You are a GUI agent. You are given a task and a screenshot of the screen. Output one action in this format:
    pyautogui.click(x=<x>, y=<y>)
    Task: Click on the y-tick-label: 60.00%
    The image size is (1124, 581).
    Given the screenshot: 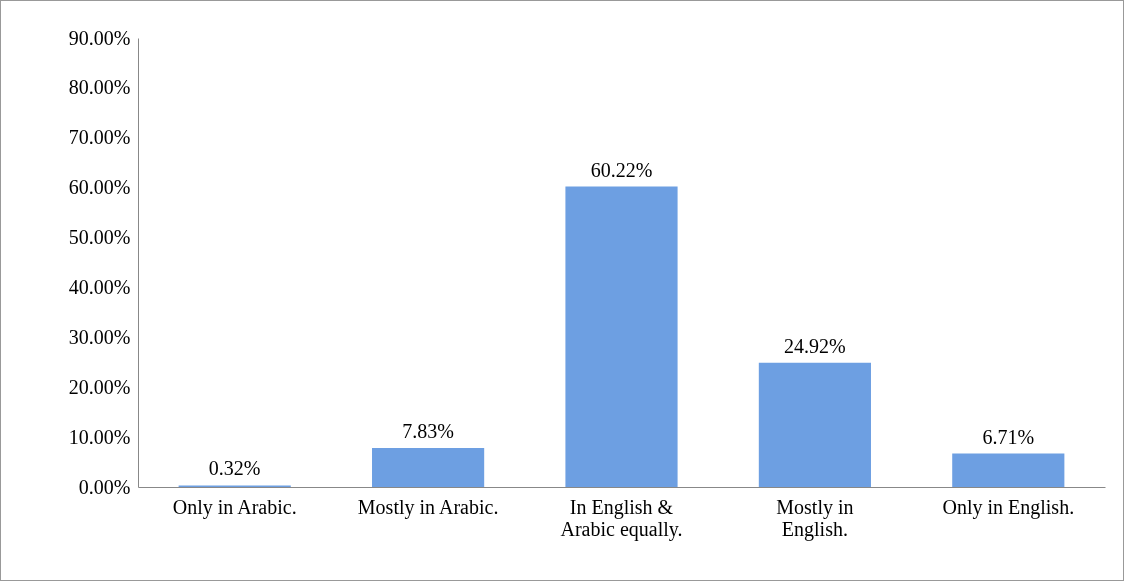 What is the action you would take?
    pyautogui.click(x=99, y=187)
    